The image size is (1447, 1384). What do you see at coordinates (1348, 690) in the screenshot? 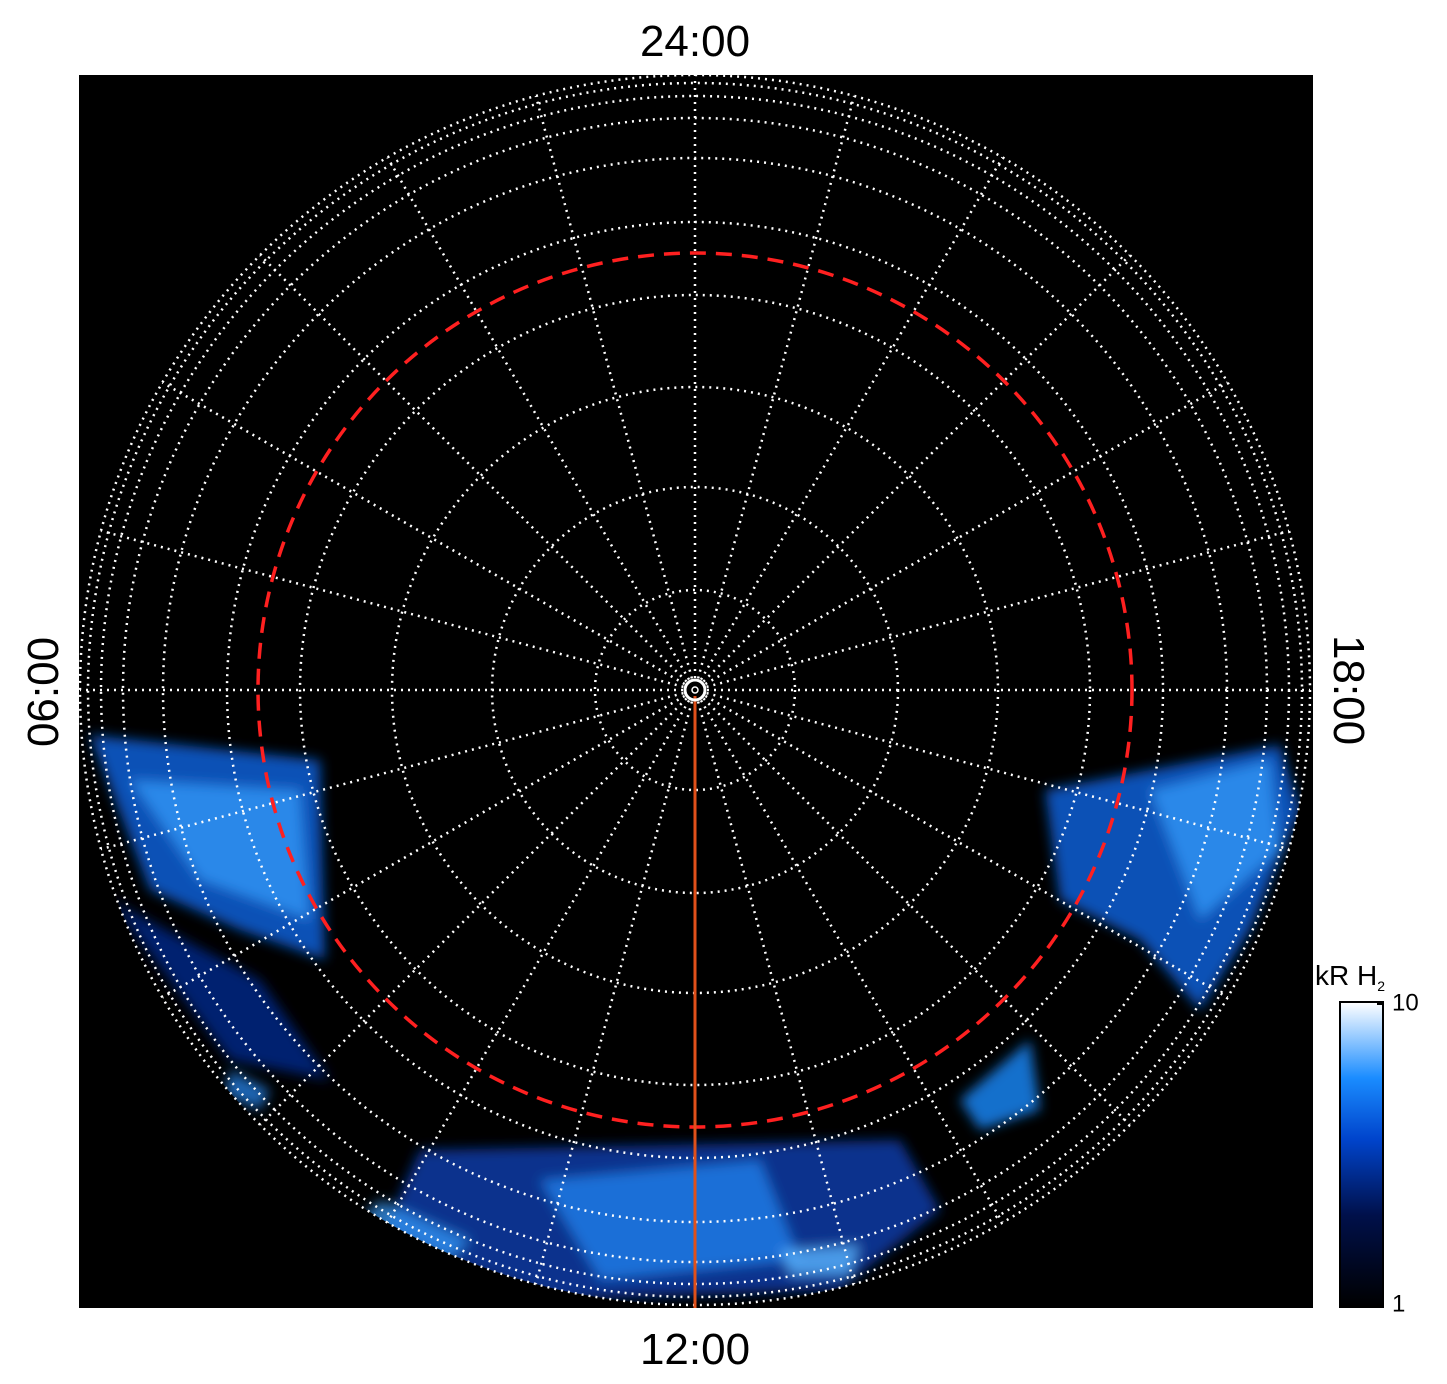
I see `time-label: 18:00` at bounding box center [1348, 690].